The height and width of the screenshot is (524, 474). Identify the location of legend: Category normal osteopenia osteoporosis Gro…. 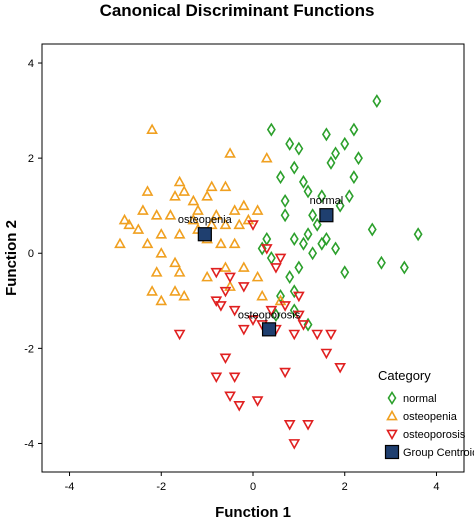
(426, 414).